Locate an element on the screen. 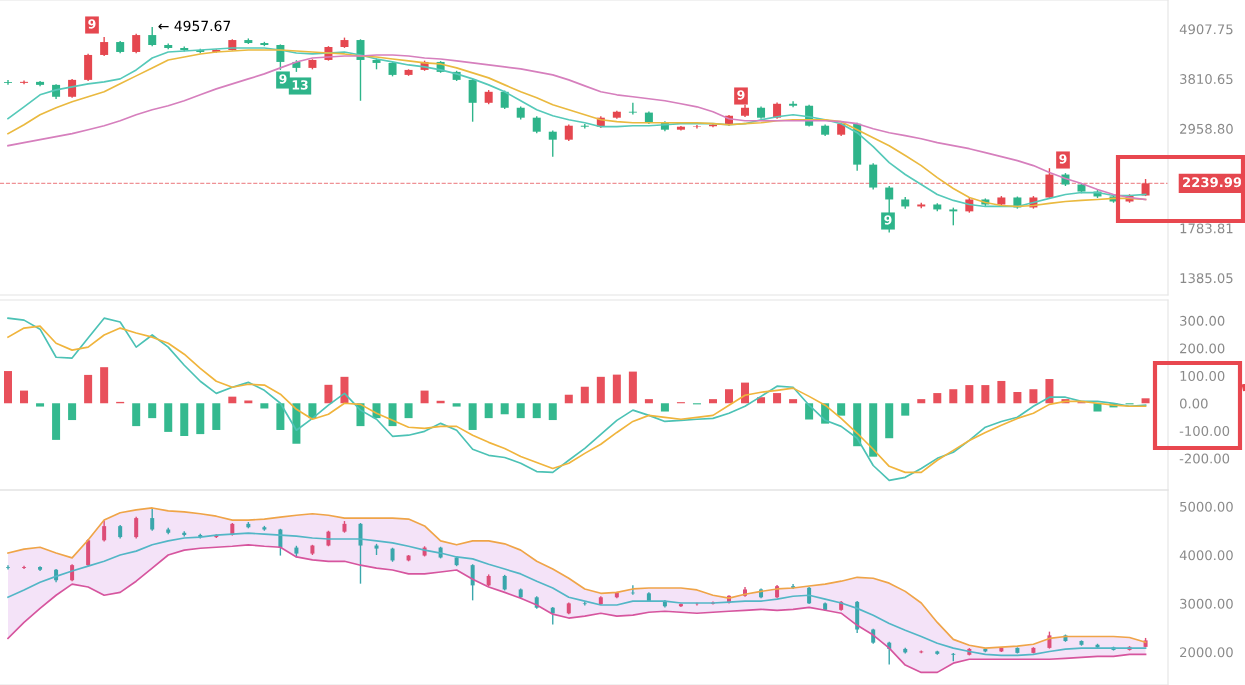 The width and height of the screenshot is (1245, 685). y-tick-label: -100.00 is located at coordinates (1204, 431).